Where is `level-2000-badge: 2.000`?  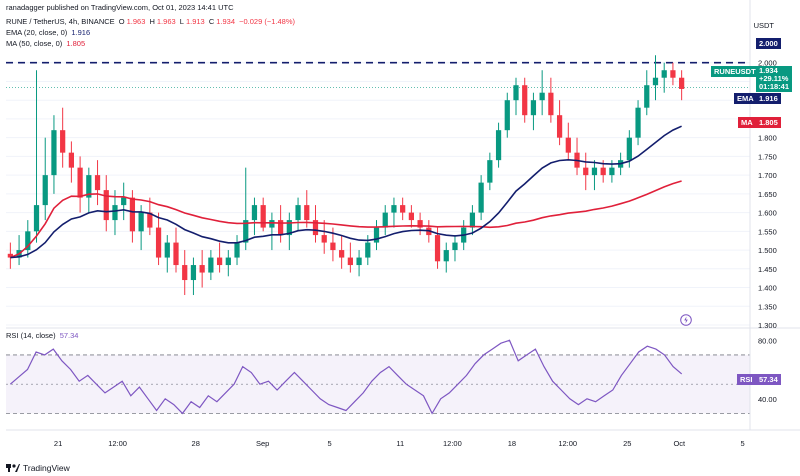
level-2000-badge: 2.000 is located at coordinates (768, 43).